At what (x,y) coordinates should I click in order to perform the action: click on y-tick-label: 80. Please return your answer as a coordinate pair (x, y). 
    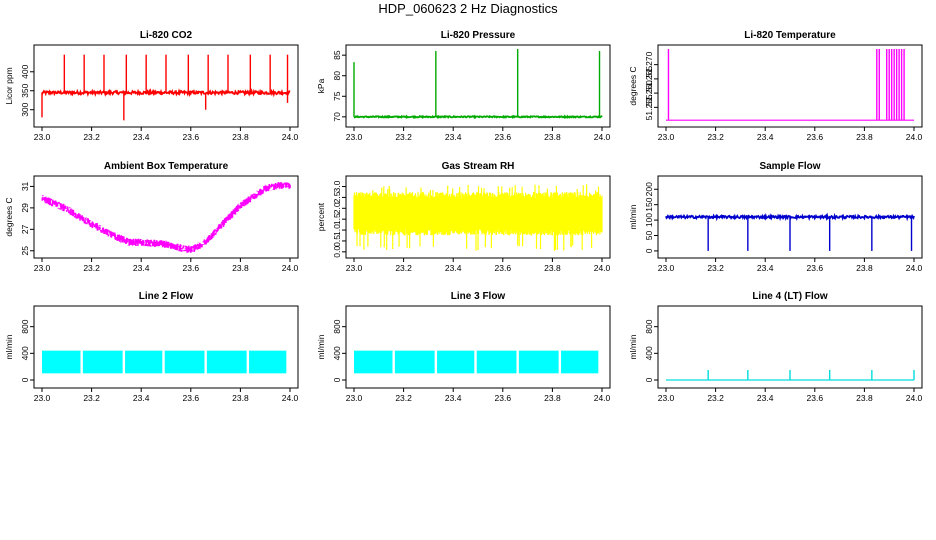
    Looking at the image, I should click on (337, 76).